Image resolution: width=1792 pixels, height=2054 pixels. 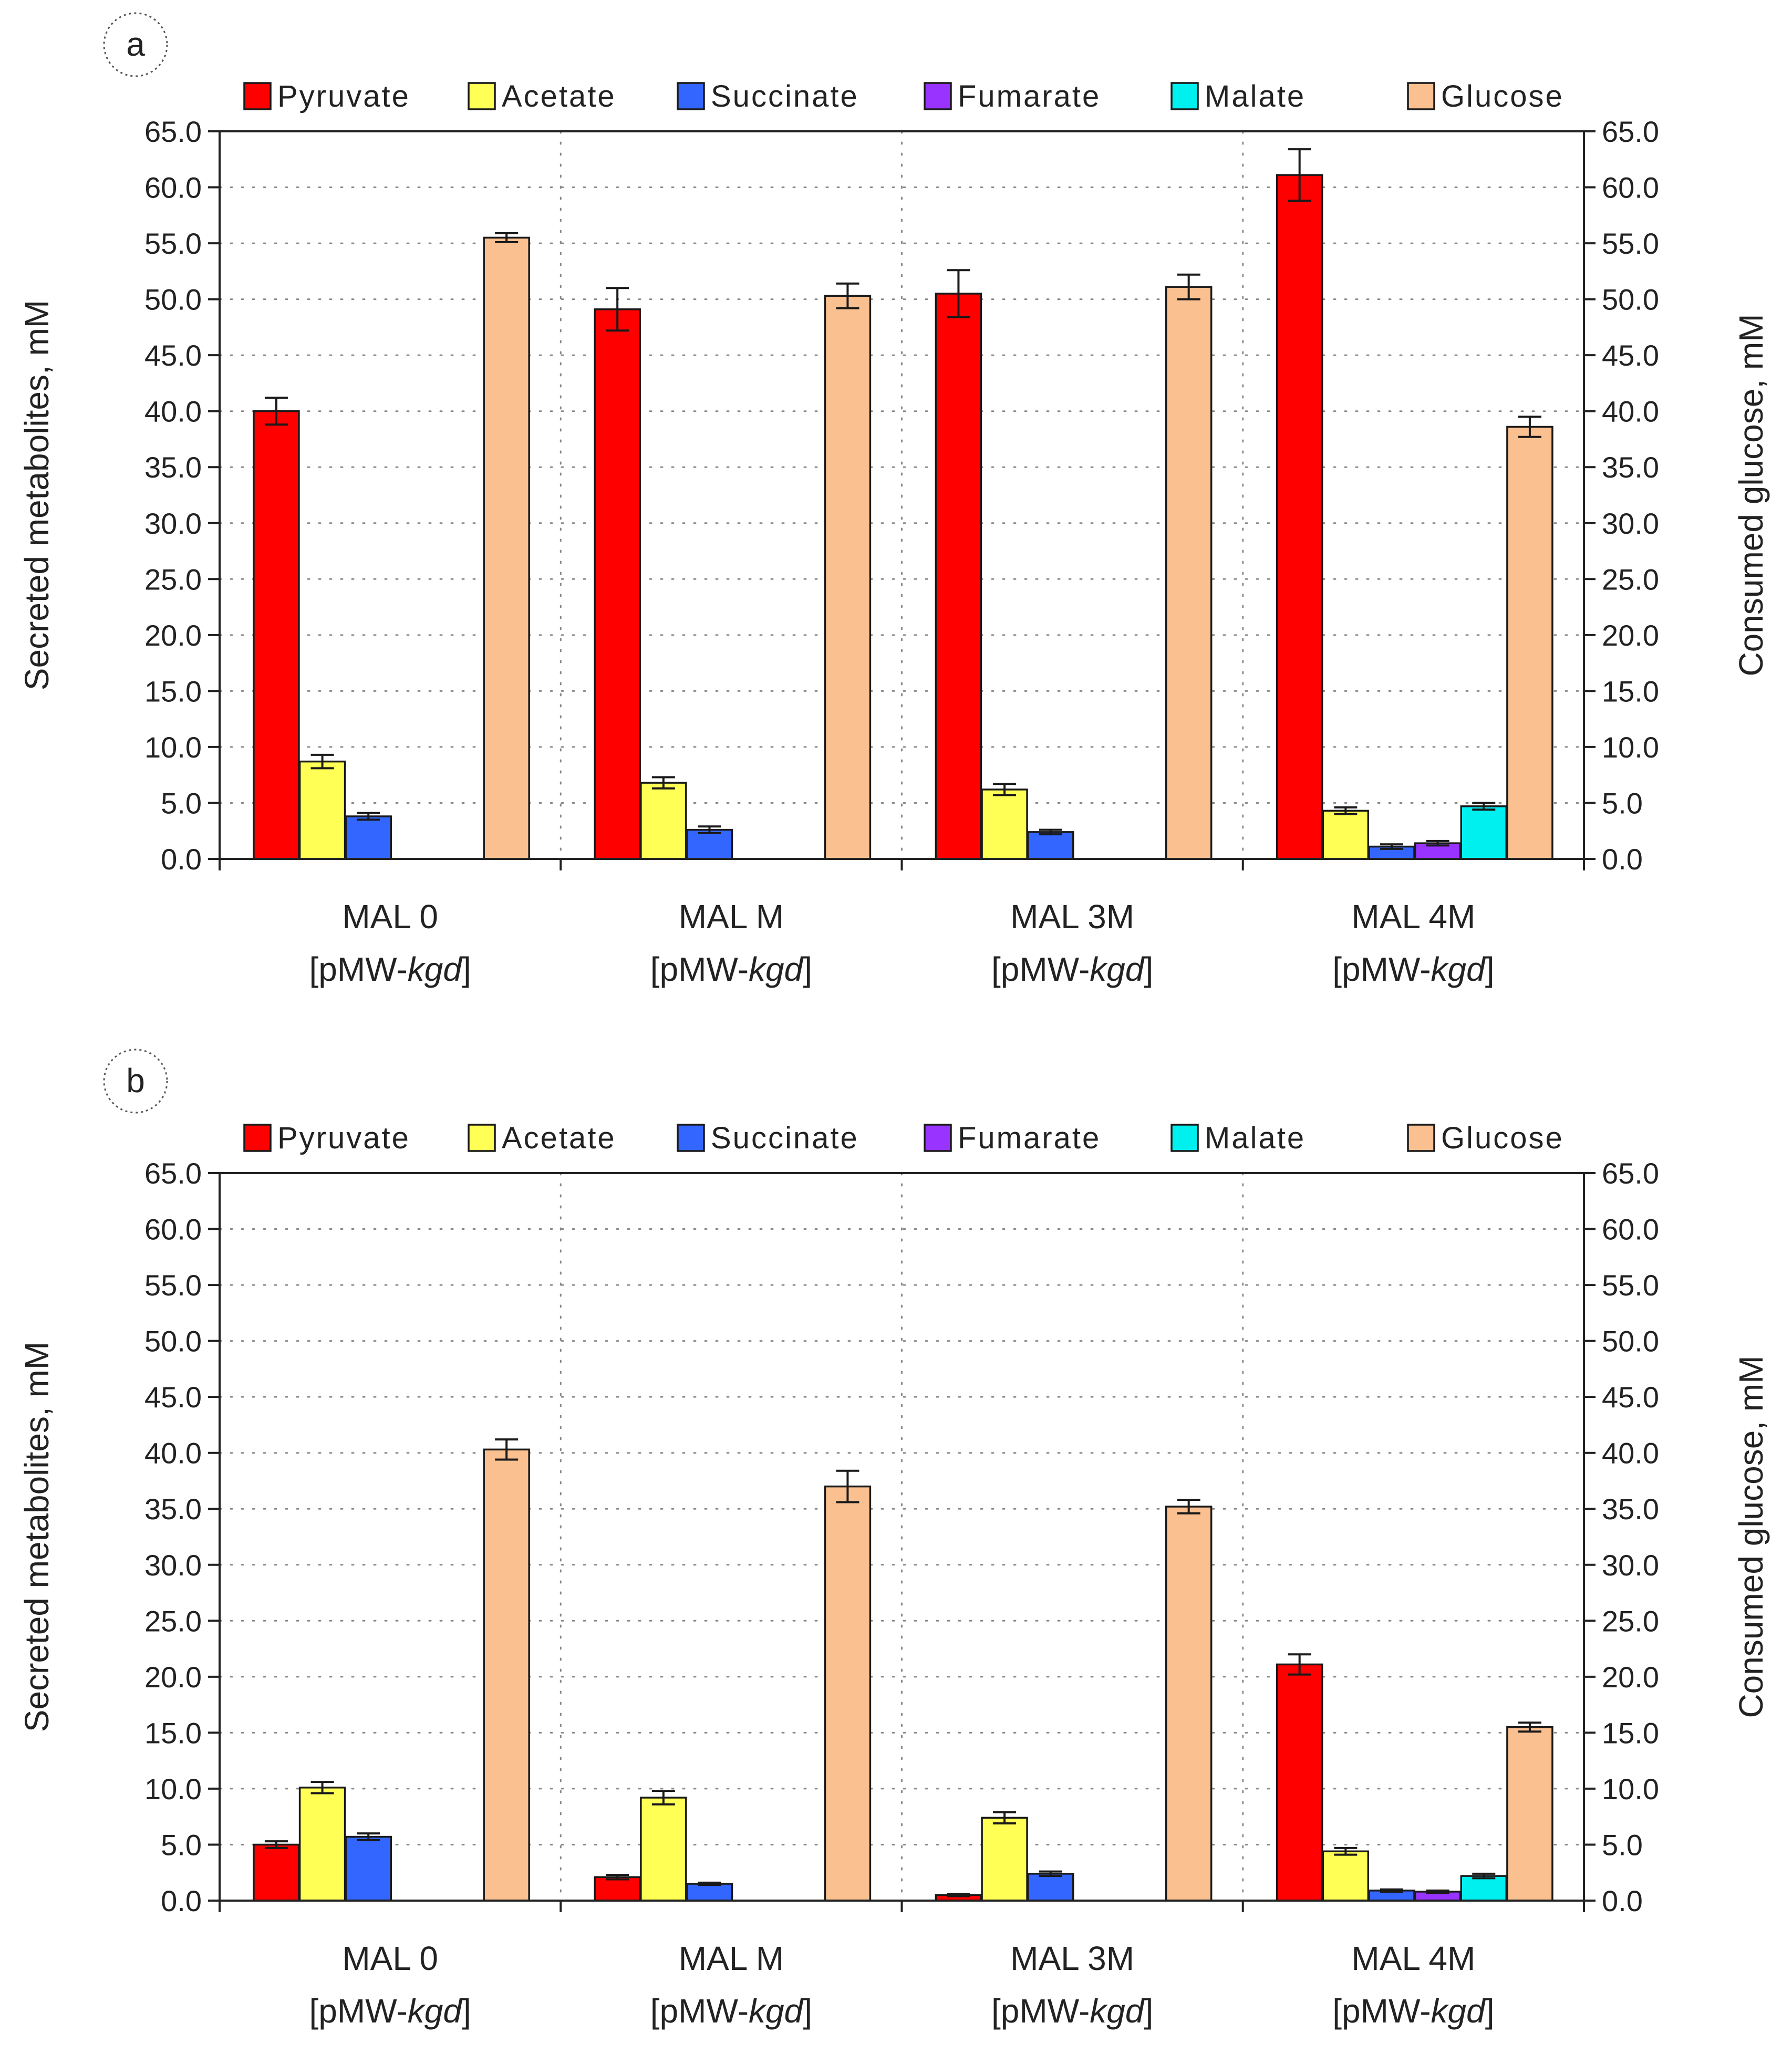 I want to click on legend-label-malate: Malate, so click(x=1255, y=1138).